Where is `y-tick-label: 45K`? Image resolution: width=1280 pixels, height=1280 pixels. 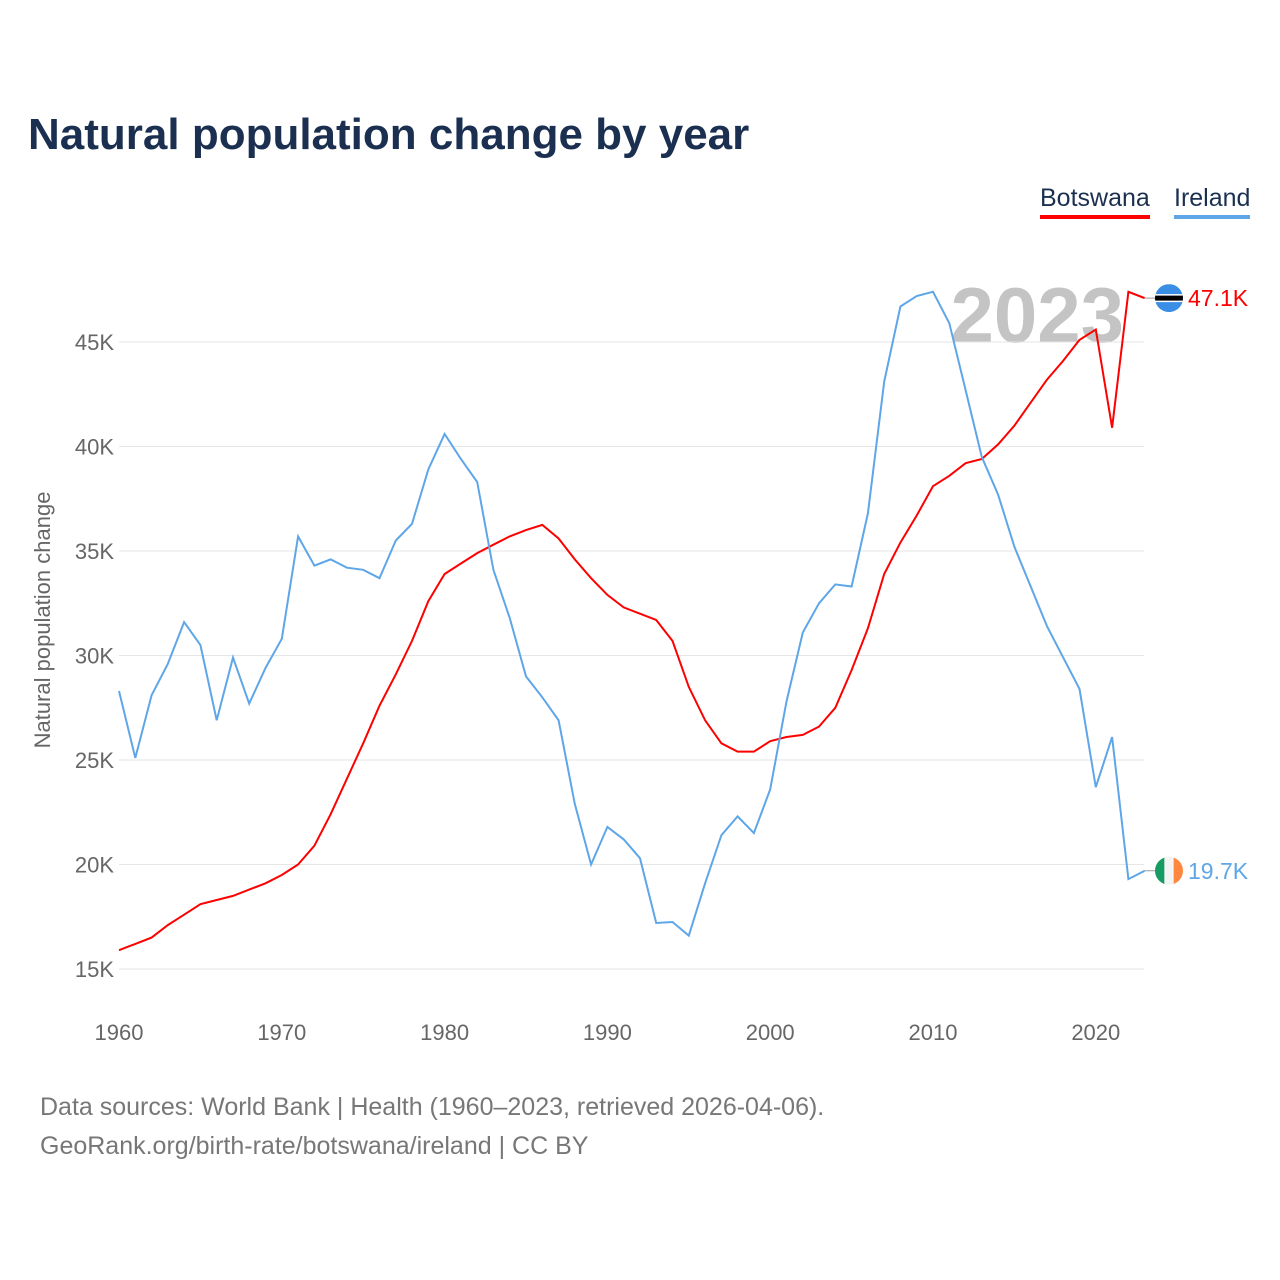
y-tick-label: 45K is located at coordinates (94, 342).